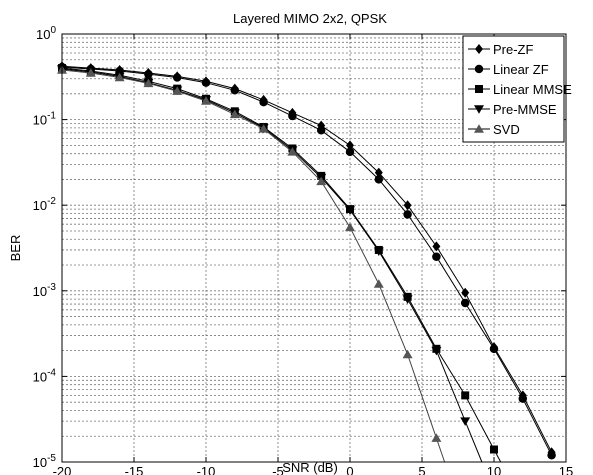 The height and width of the screenshot is (475, 593). Describe the element at coordinates (310, 467) in the screenshot. I see `x-axis-label: SNR (dB)` at that location.